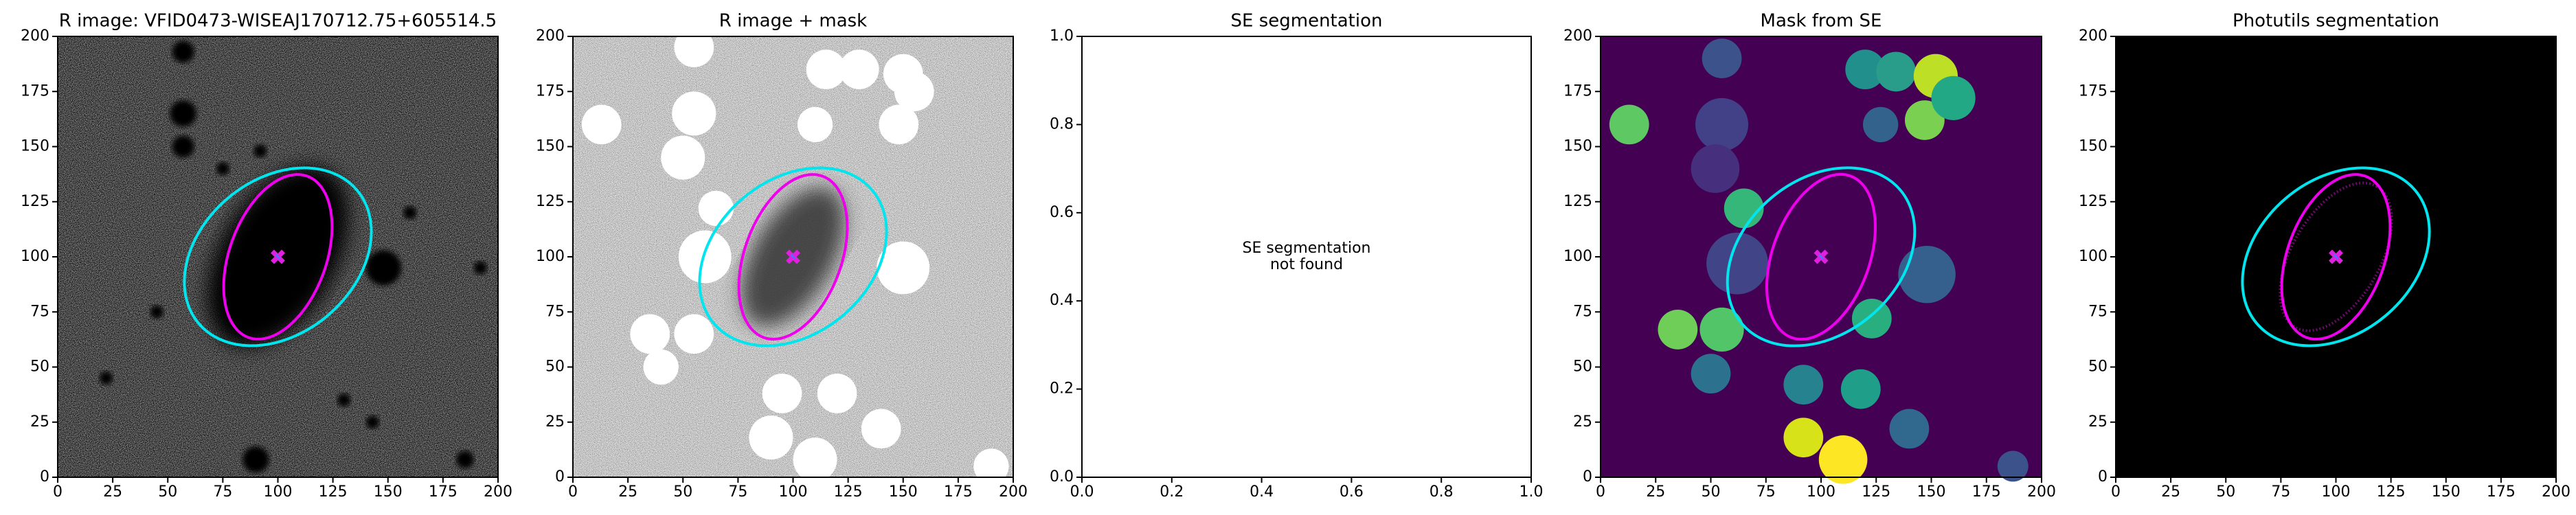  I want to click on x-tick-label: 0.6, so click(1352, 492).